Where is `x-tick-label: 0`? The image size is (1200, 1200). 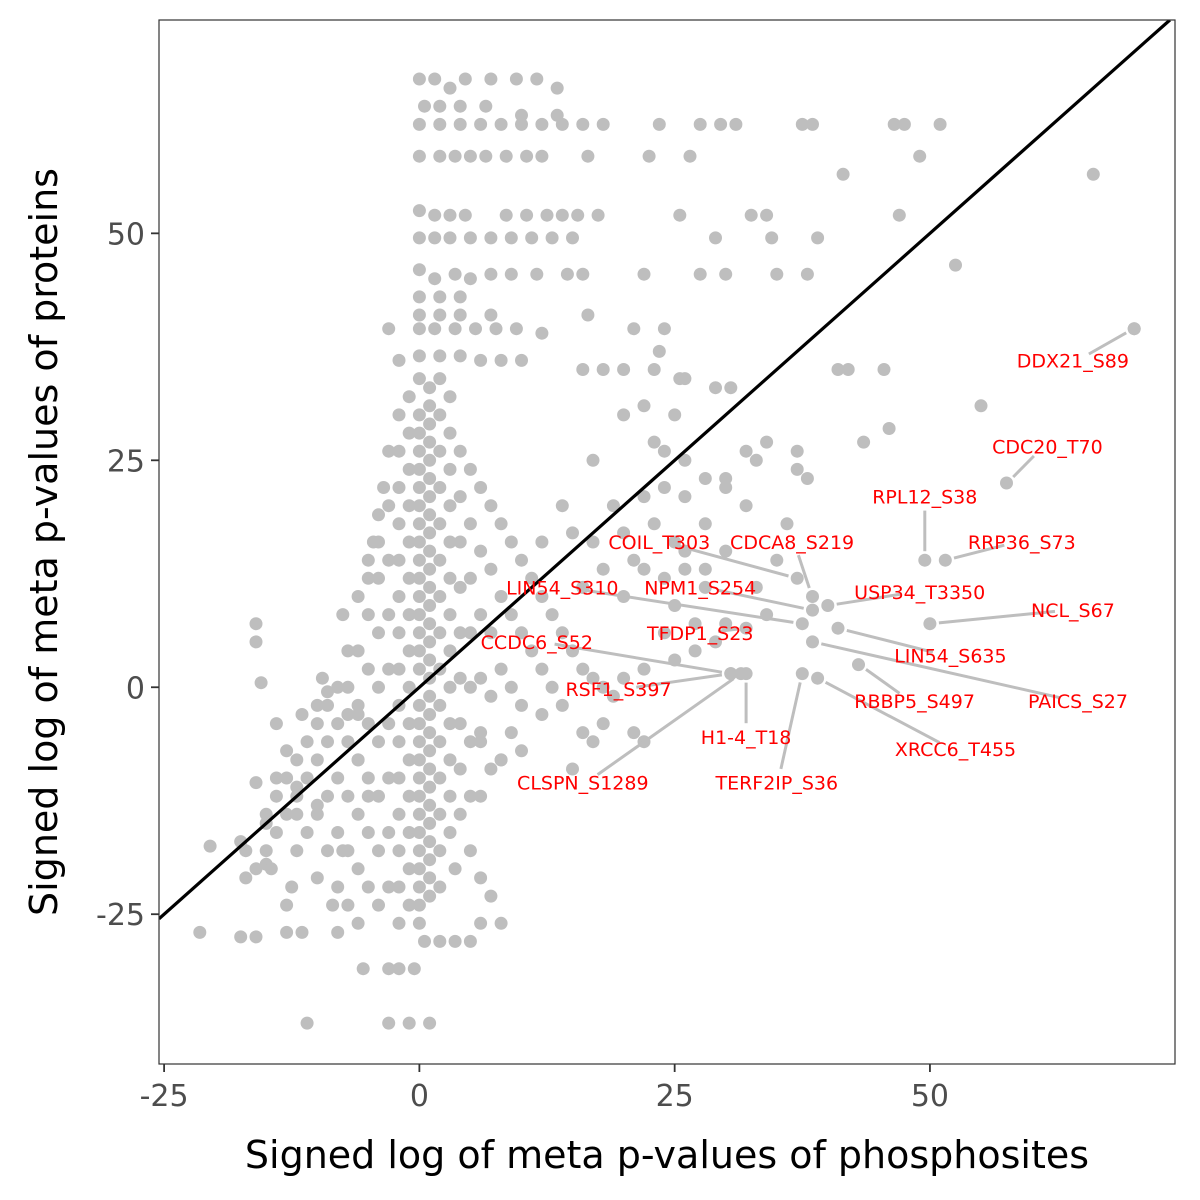 x-tick-label: 0 is located at coordinates (419, 1096).